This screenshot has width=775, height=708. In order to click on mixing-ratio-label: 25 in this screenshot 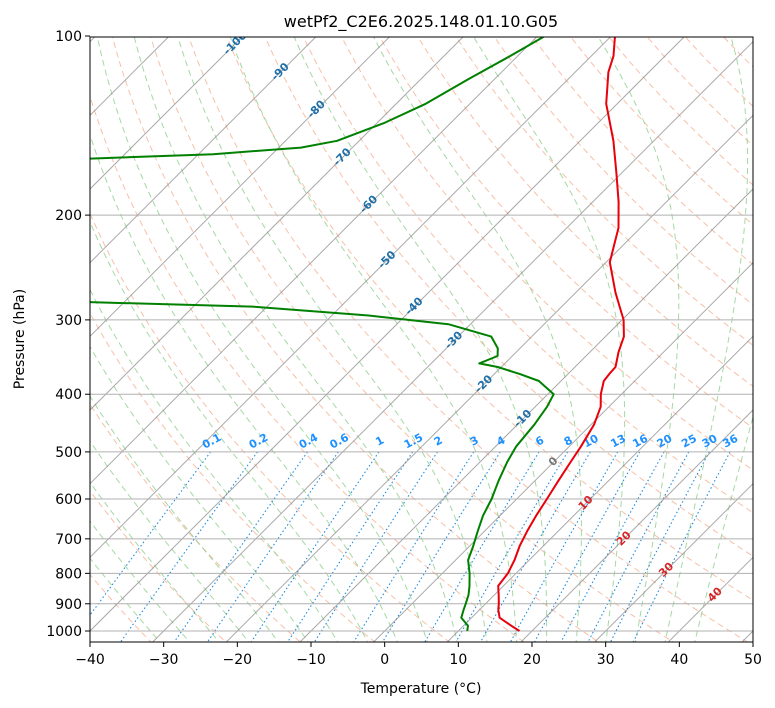, I will do `click(689, 441)`.